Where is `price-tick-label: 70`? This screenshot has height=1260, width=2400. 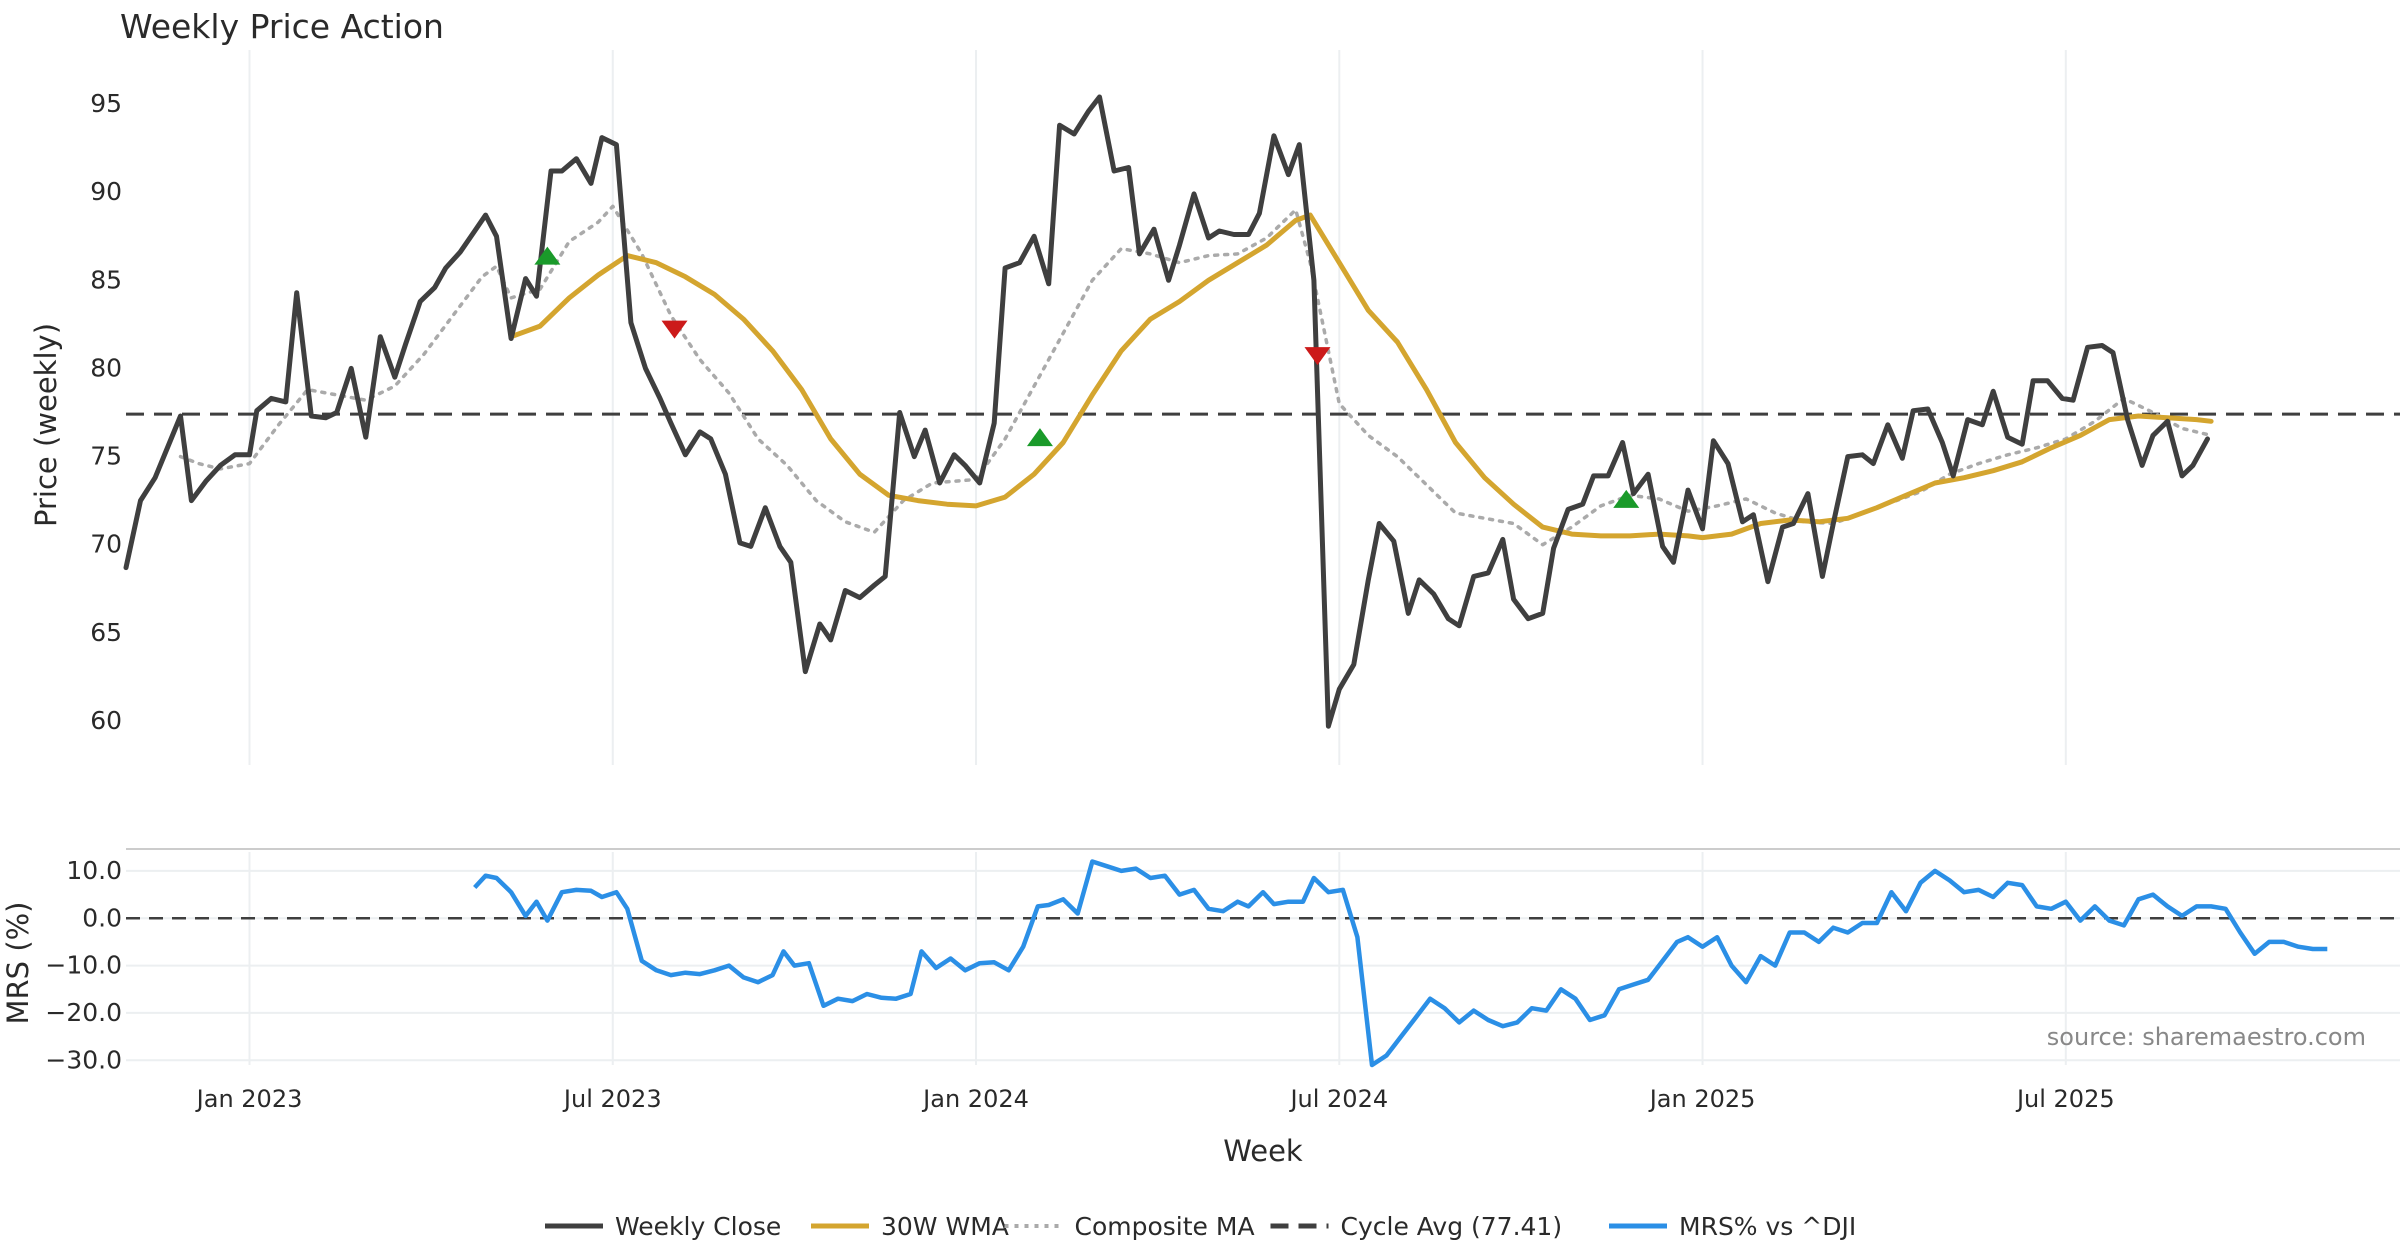 price-tick-label: 70 is located at coordinates (106, 544).